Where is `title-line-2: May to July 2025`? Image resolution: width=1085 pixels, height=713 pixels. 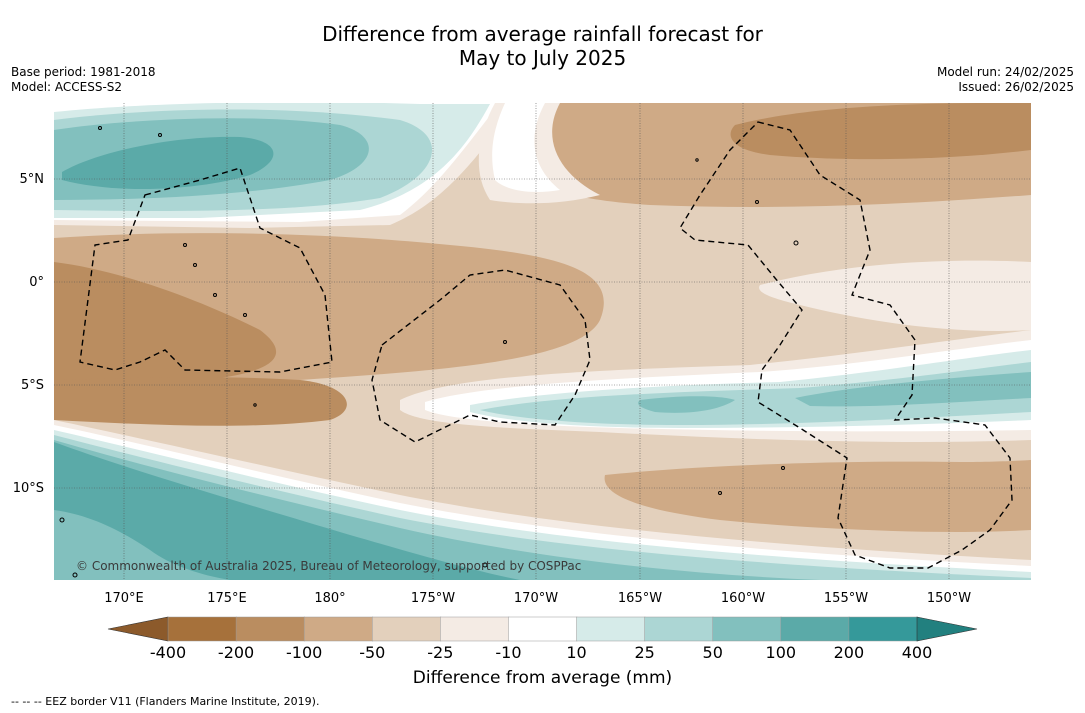 title-line-2: May to July 2025 is located at coordinates (542, 58).